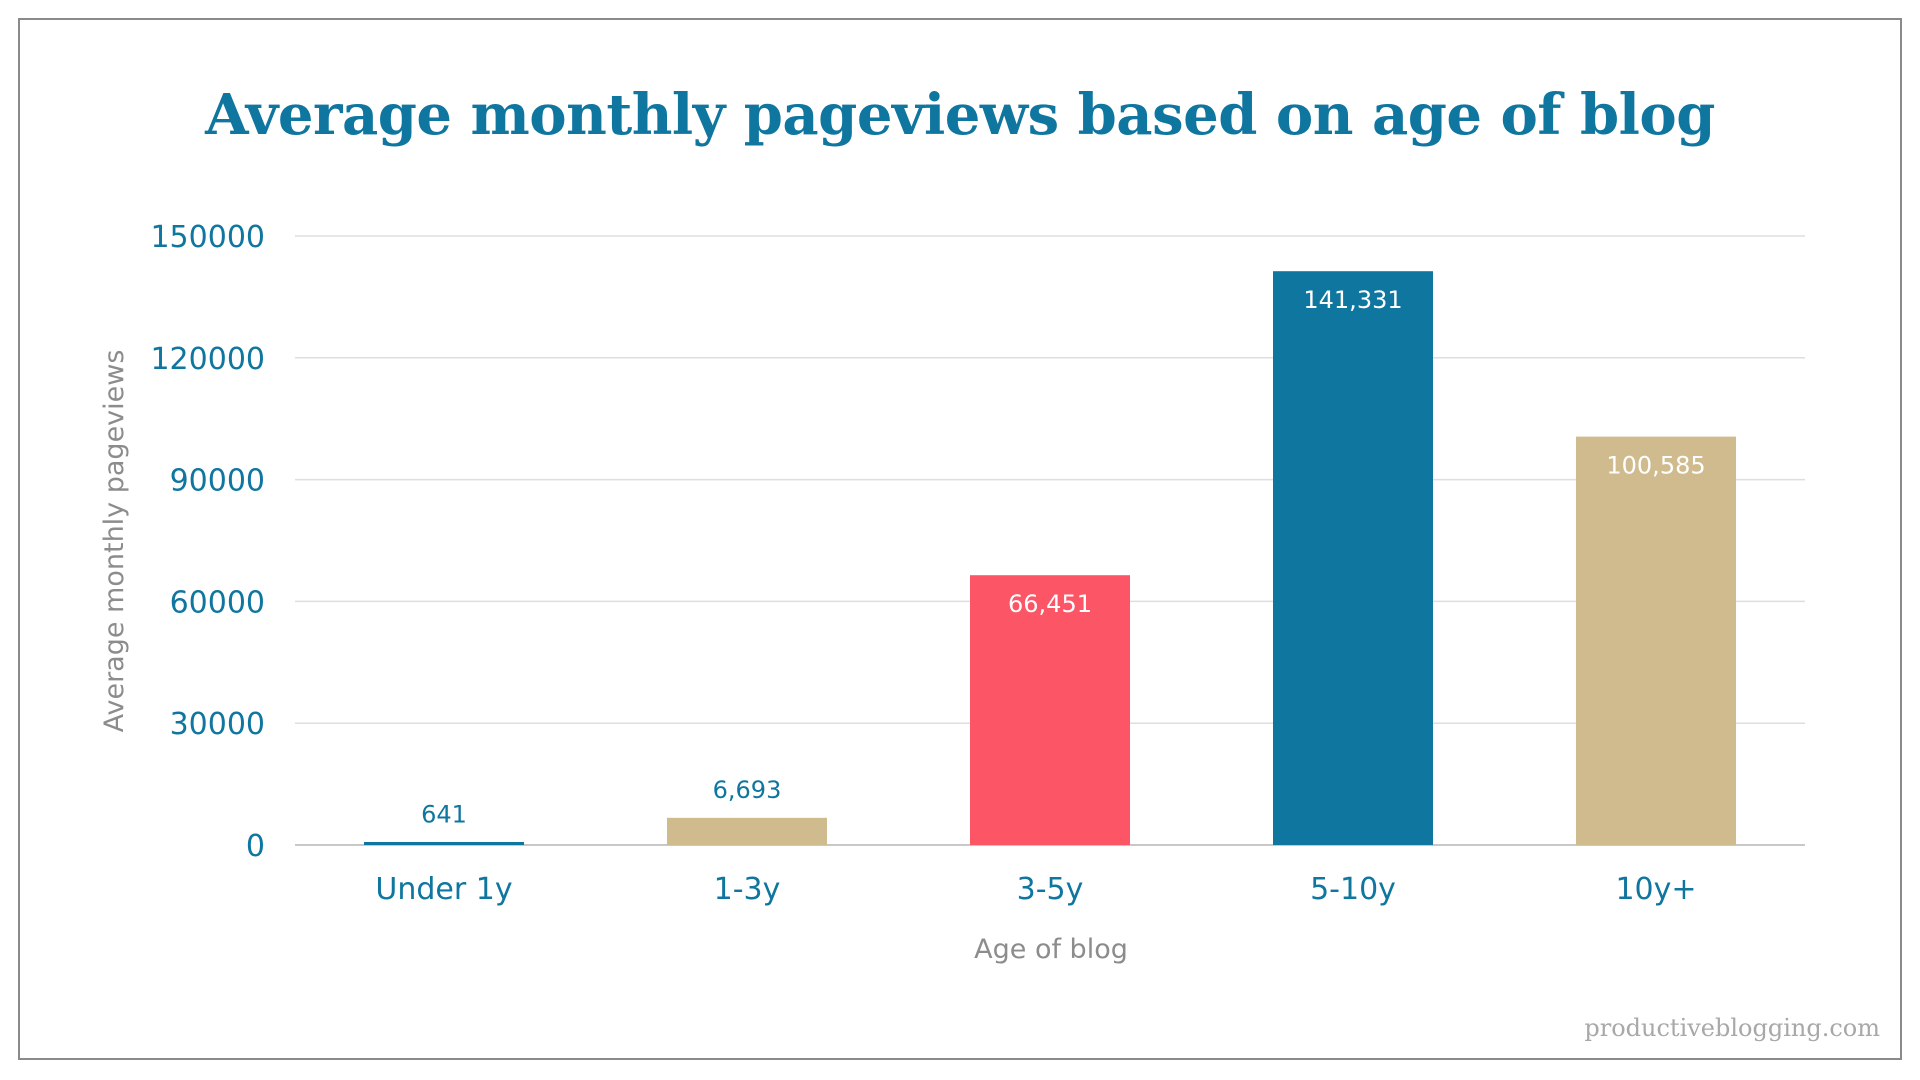  What do you see at coordinates (207, 542) in the screenshot?
I see `y-axis-ticks: 0 30000 60000 90000 120000 150000` at bounding box center [207, 542].